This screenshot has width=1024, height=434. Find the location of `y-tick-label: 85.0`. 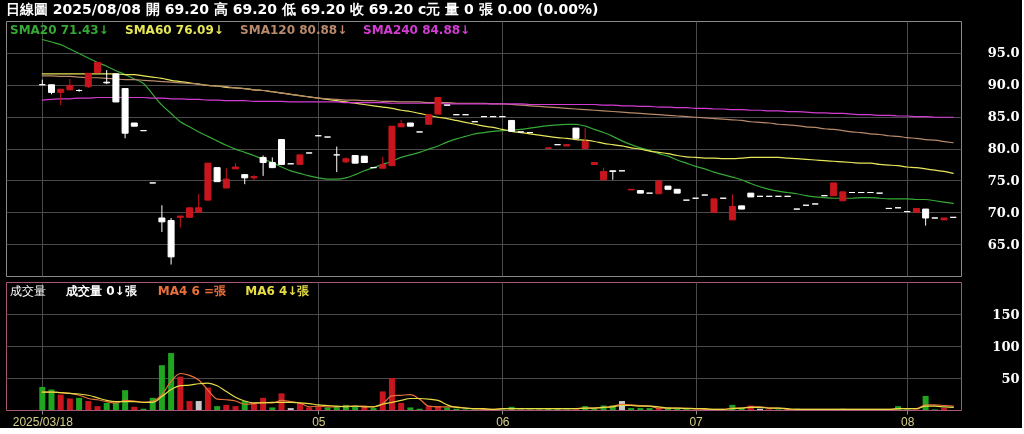

y-tick-label: 85.0 is located at coordinates (1003, 117).